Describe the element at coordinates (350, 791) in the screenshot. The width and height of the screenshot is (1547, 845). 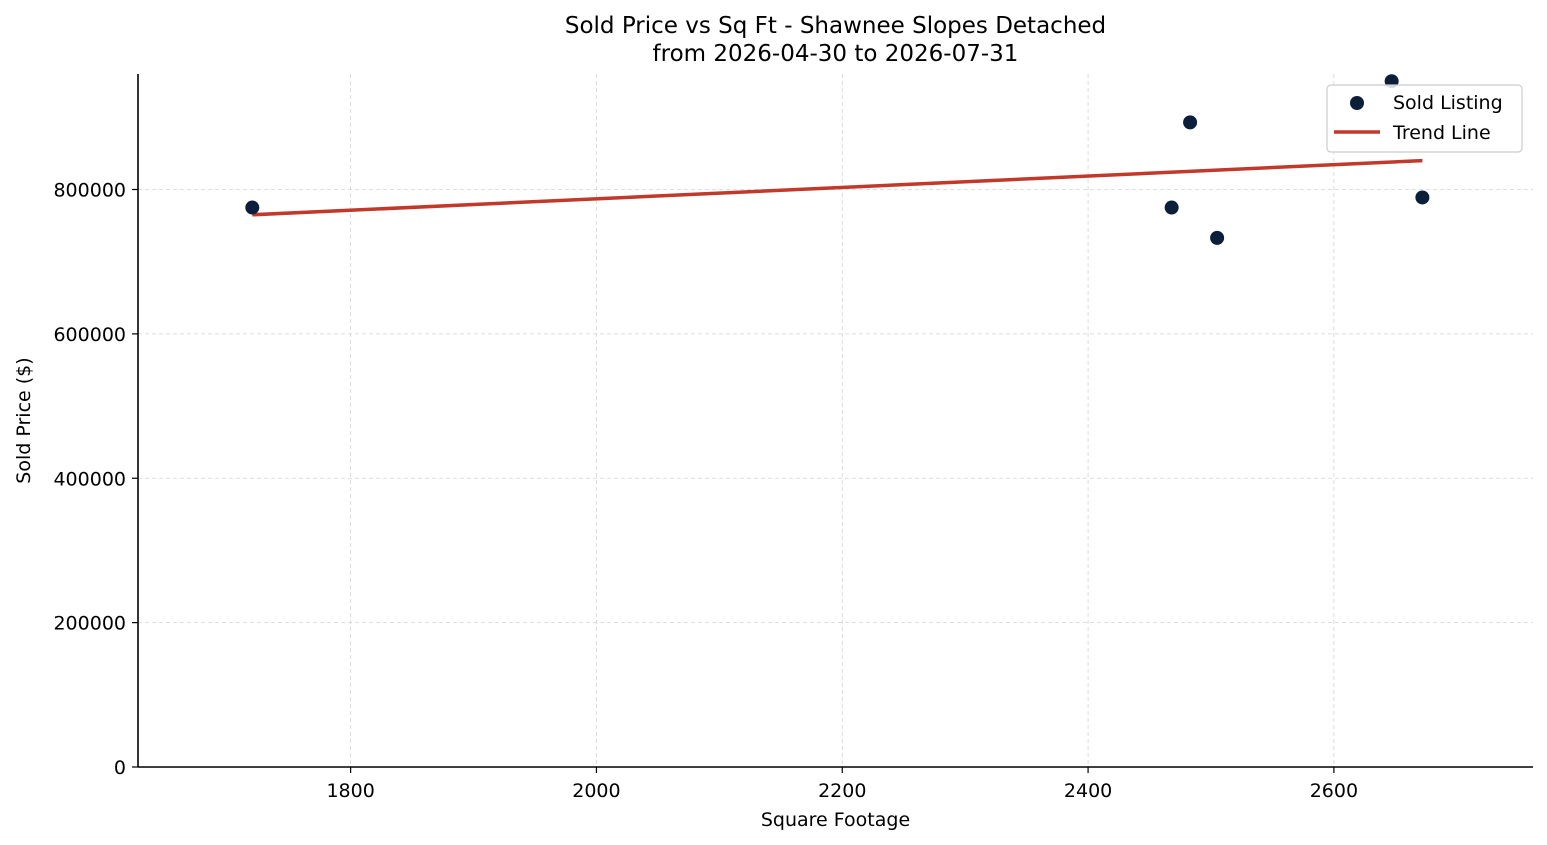
I see `x-tick-label: 1800` at that location.